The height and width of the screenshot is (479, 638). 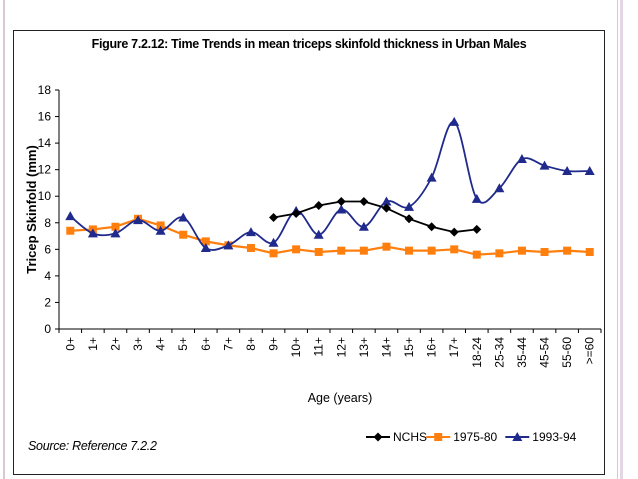 I want to click on x-tick-label: 7+, so click(x=228, y=344).